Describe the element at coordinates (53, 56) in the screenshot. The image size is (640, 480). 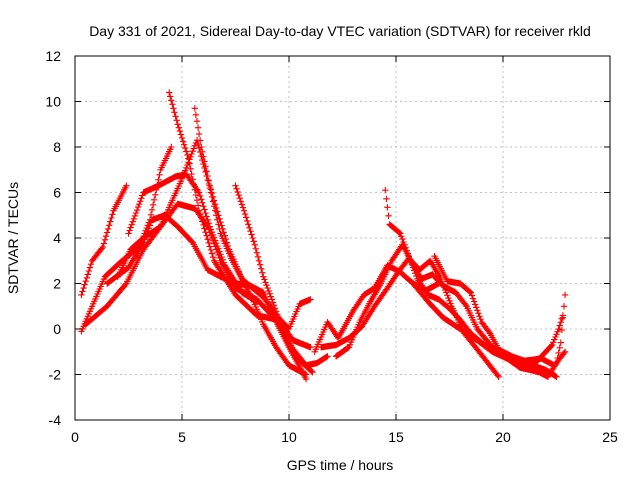
I see `y-tick-label: 12` at that location.